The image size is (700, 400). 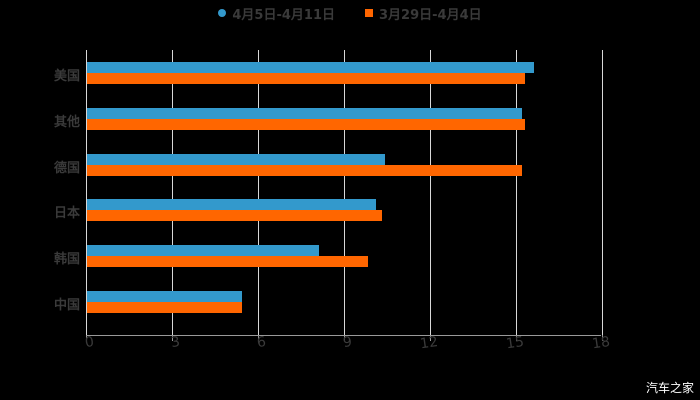 I want to click on x-tick-label: 12, so click(x=429, y=343).